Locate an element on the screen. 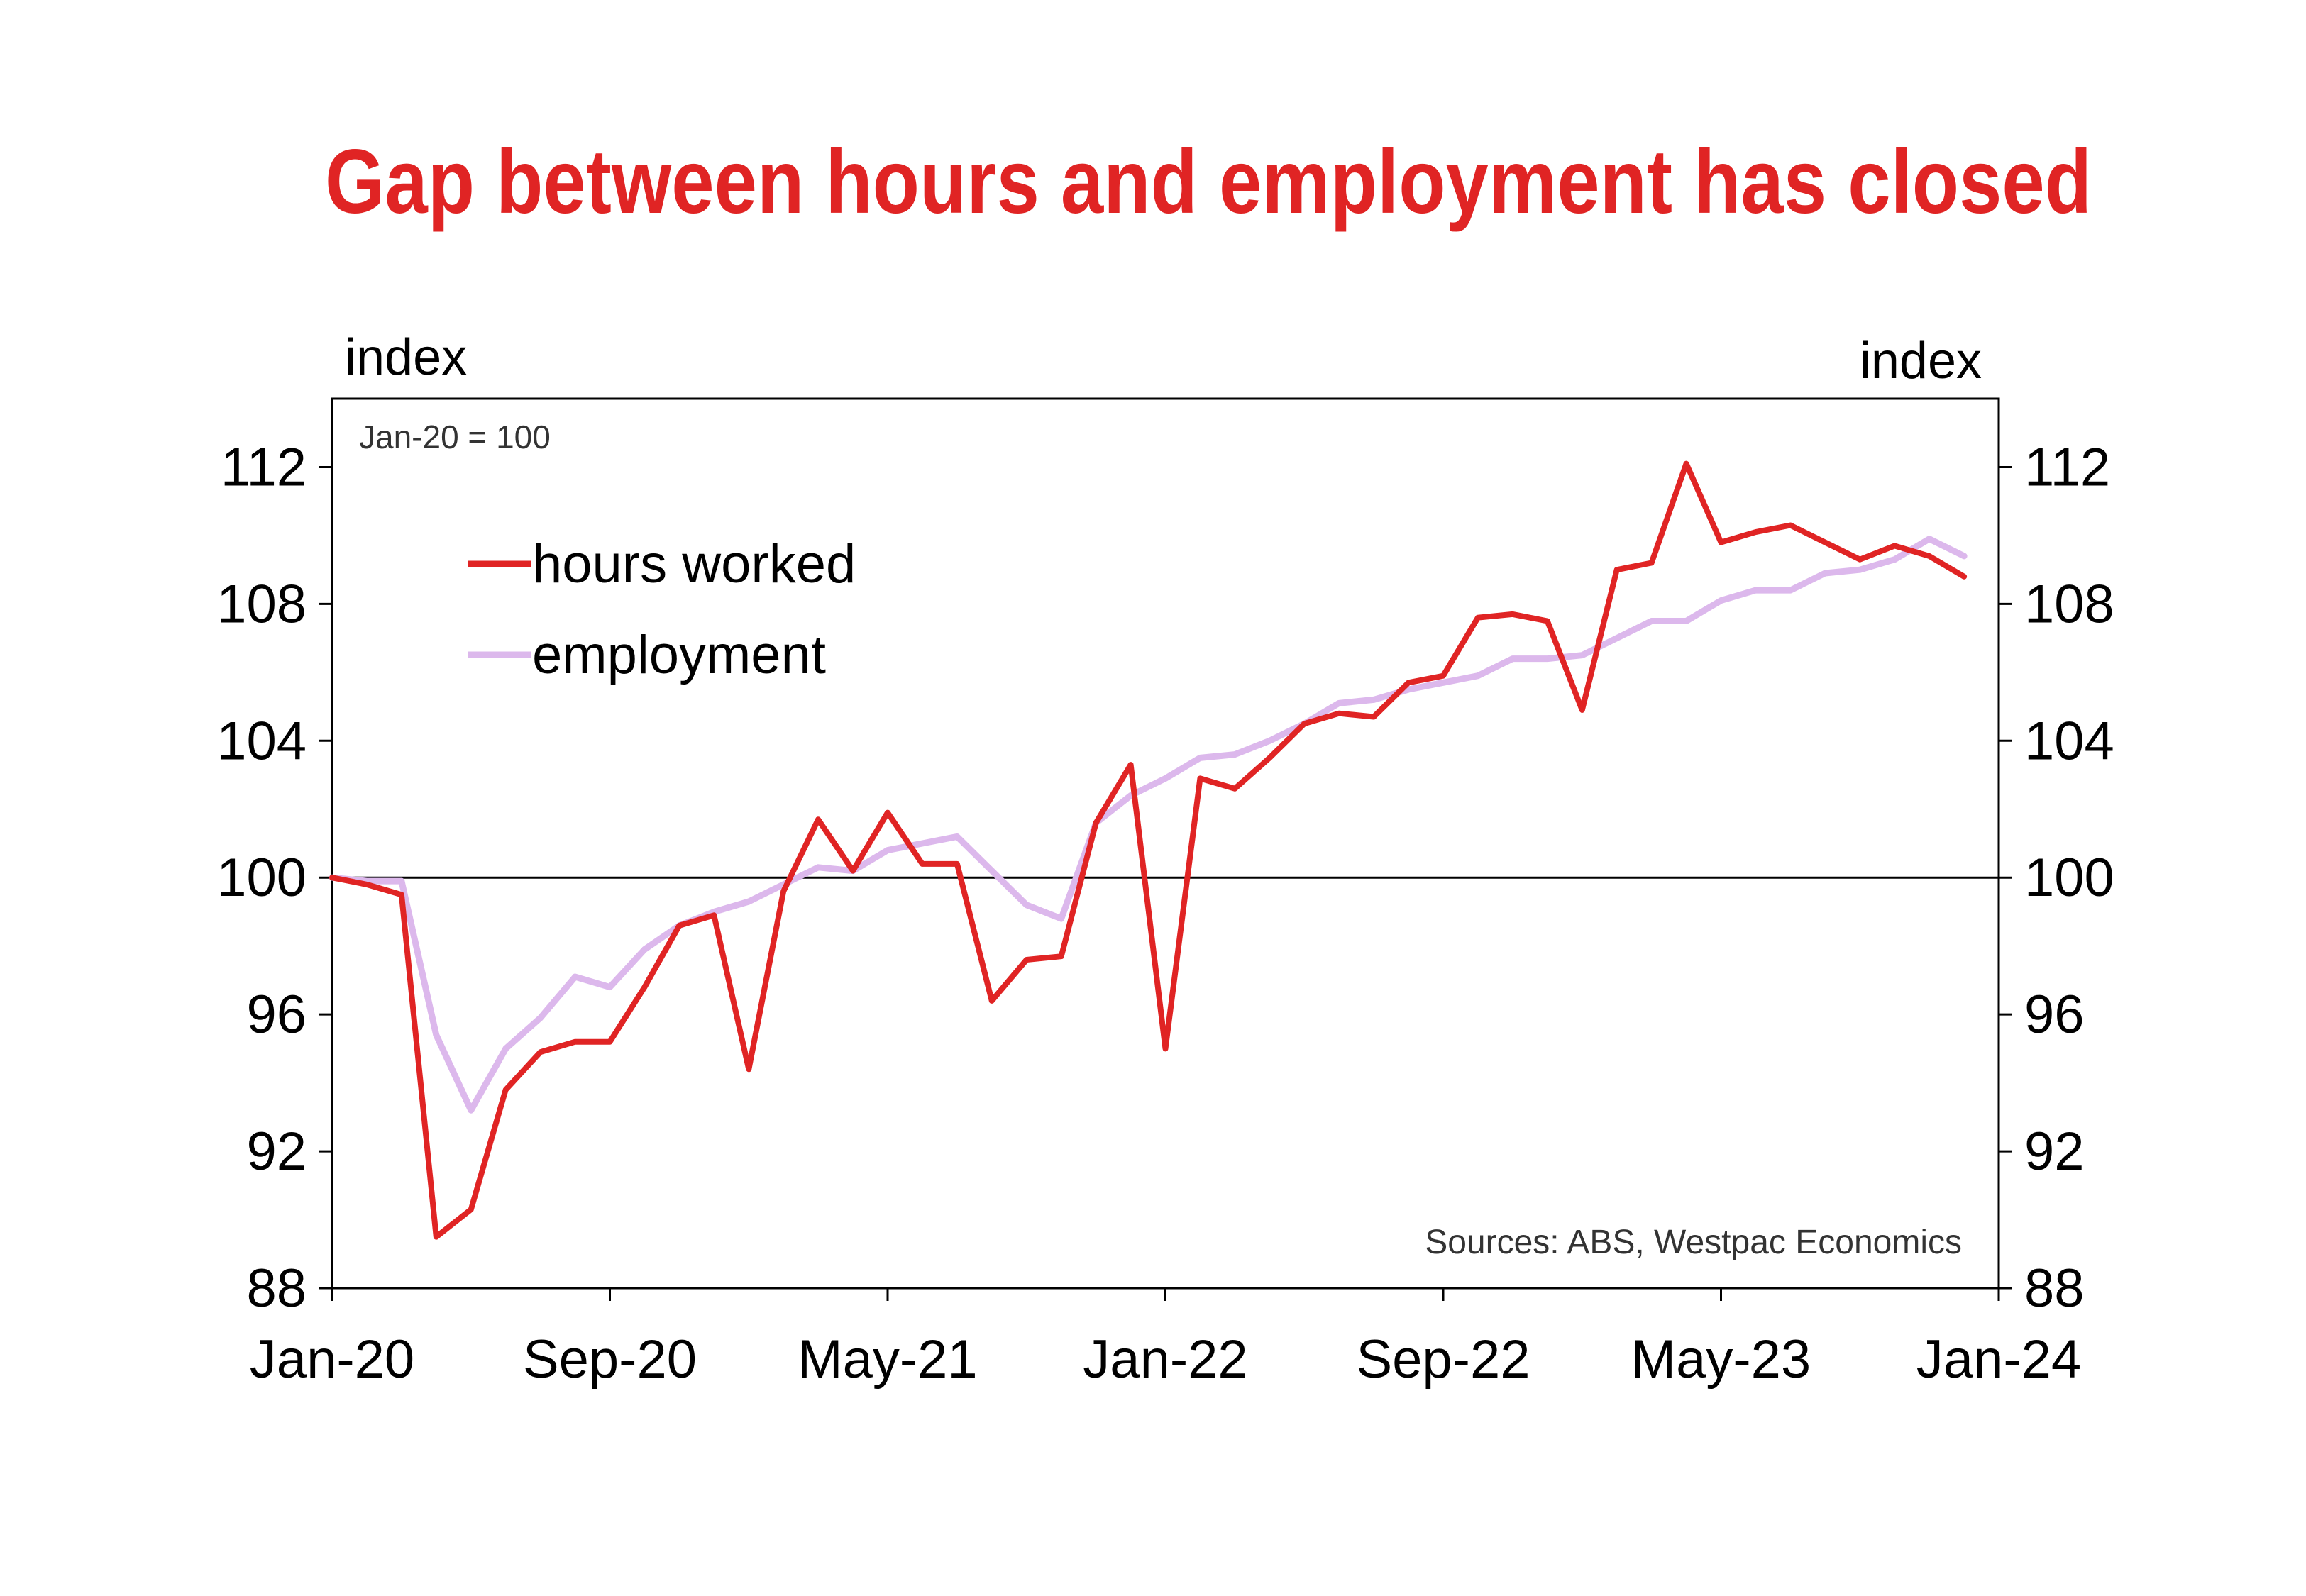  y-tick-label-right: 108 is located at coordinates (2069, 604).